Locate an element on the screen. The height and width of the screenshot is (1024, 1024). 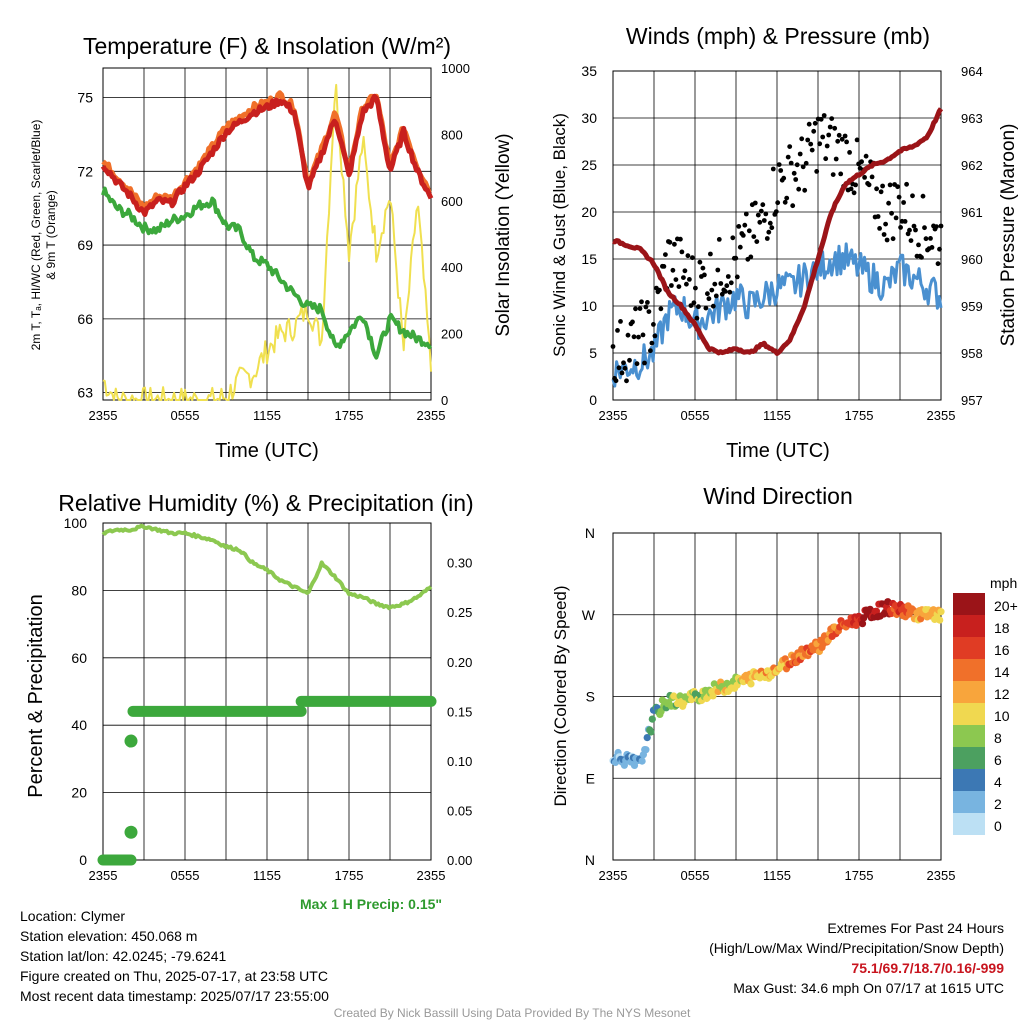
y-tick-label-right: 200 is located at coordinates (452, 334).